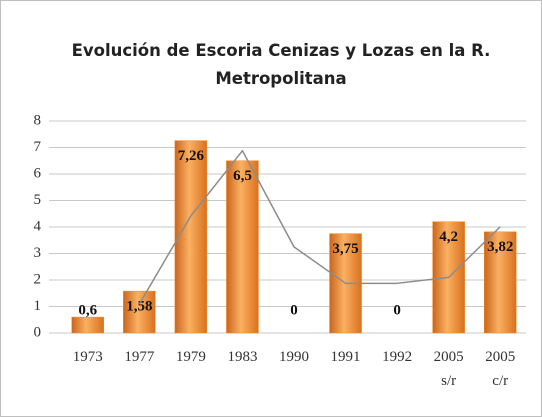  I want to click on y-tick-label: 5, so click(38, 200).